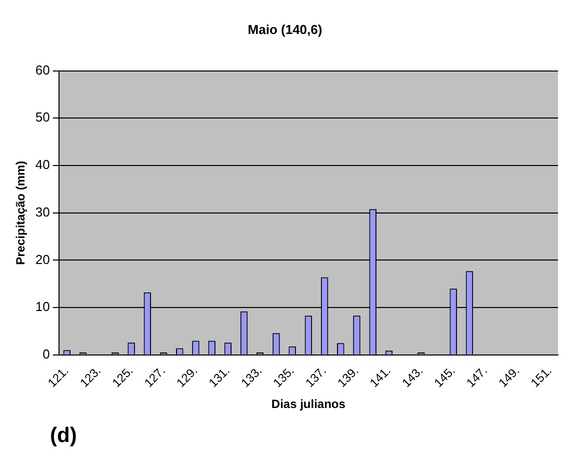 The width and height of the screenshot is (570, 456). Describe the element at coordinates (46, 354) in the screenshot. I see `y-tick-label: 0` at that location.